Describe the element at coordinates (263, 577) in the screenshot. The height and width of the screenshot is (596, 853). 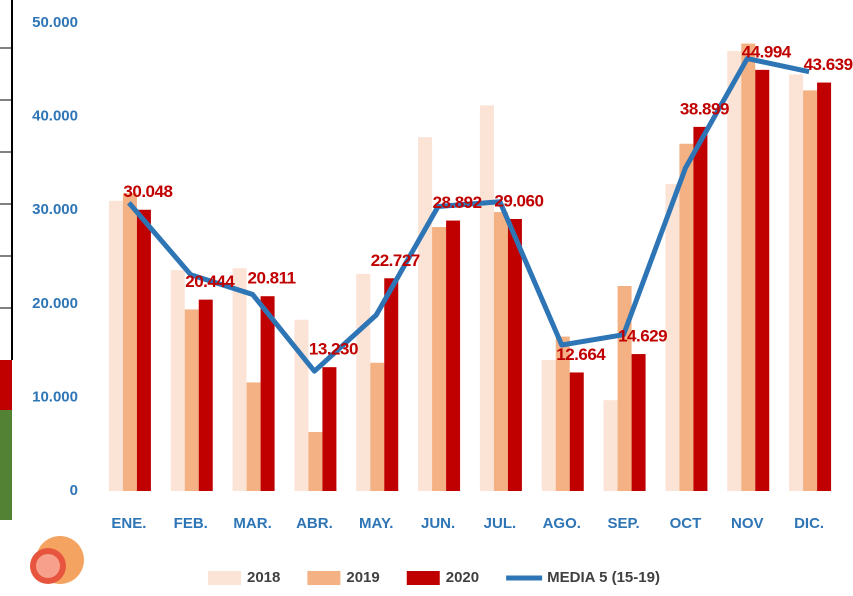
I see `legend-label: 2018` at that location.